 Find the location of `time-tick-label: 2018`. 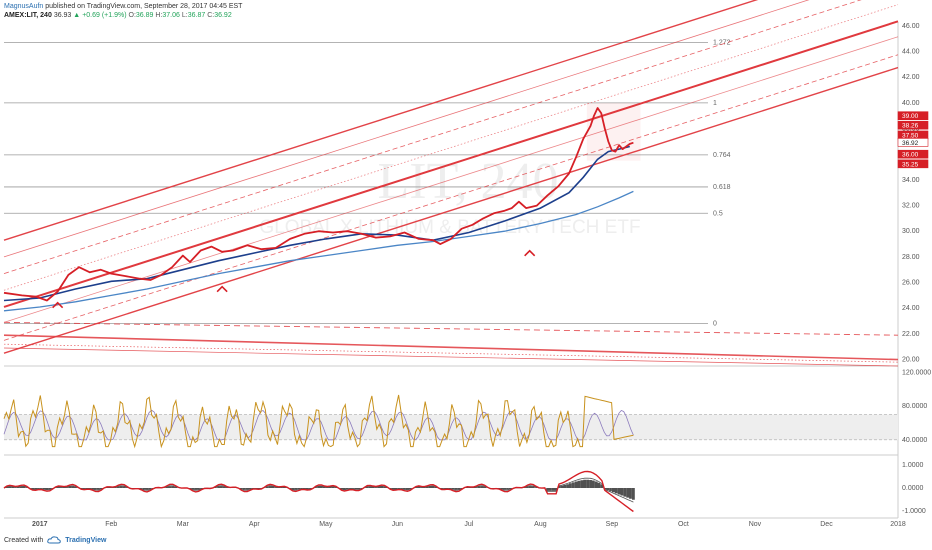

time-tick-label: 2018 is located at coordinates (898, 524).